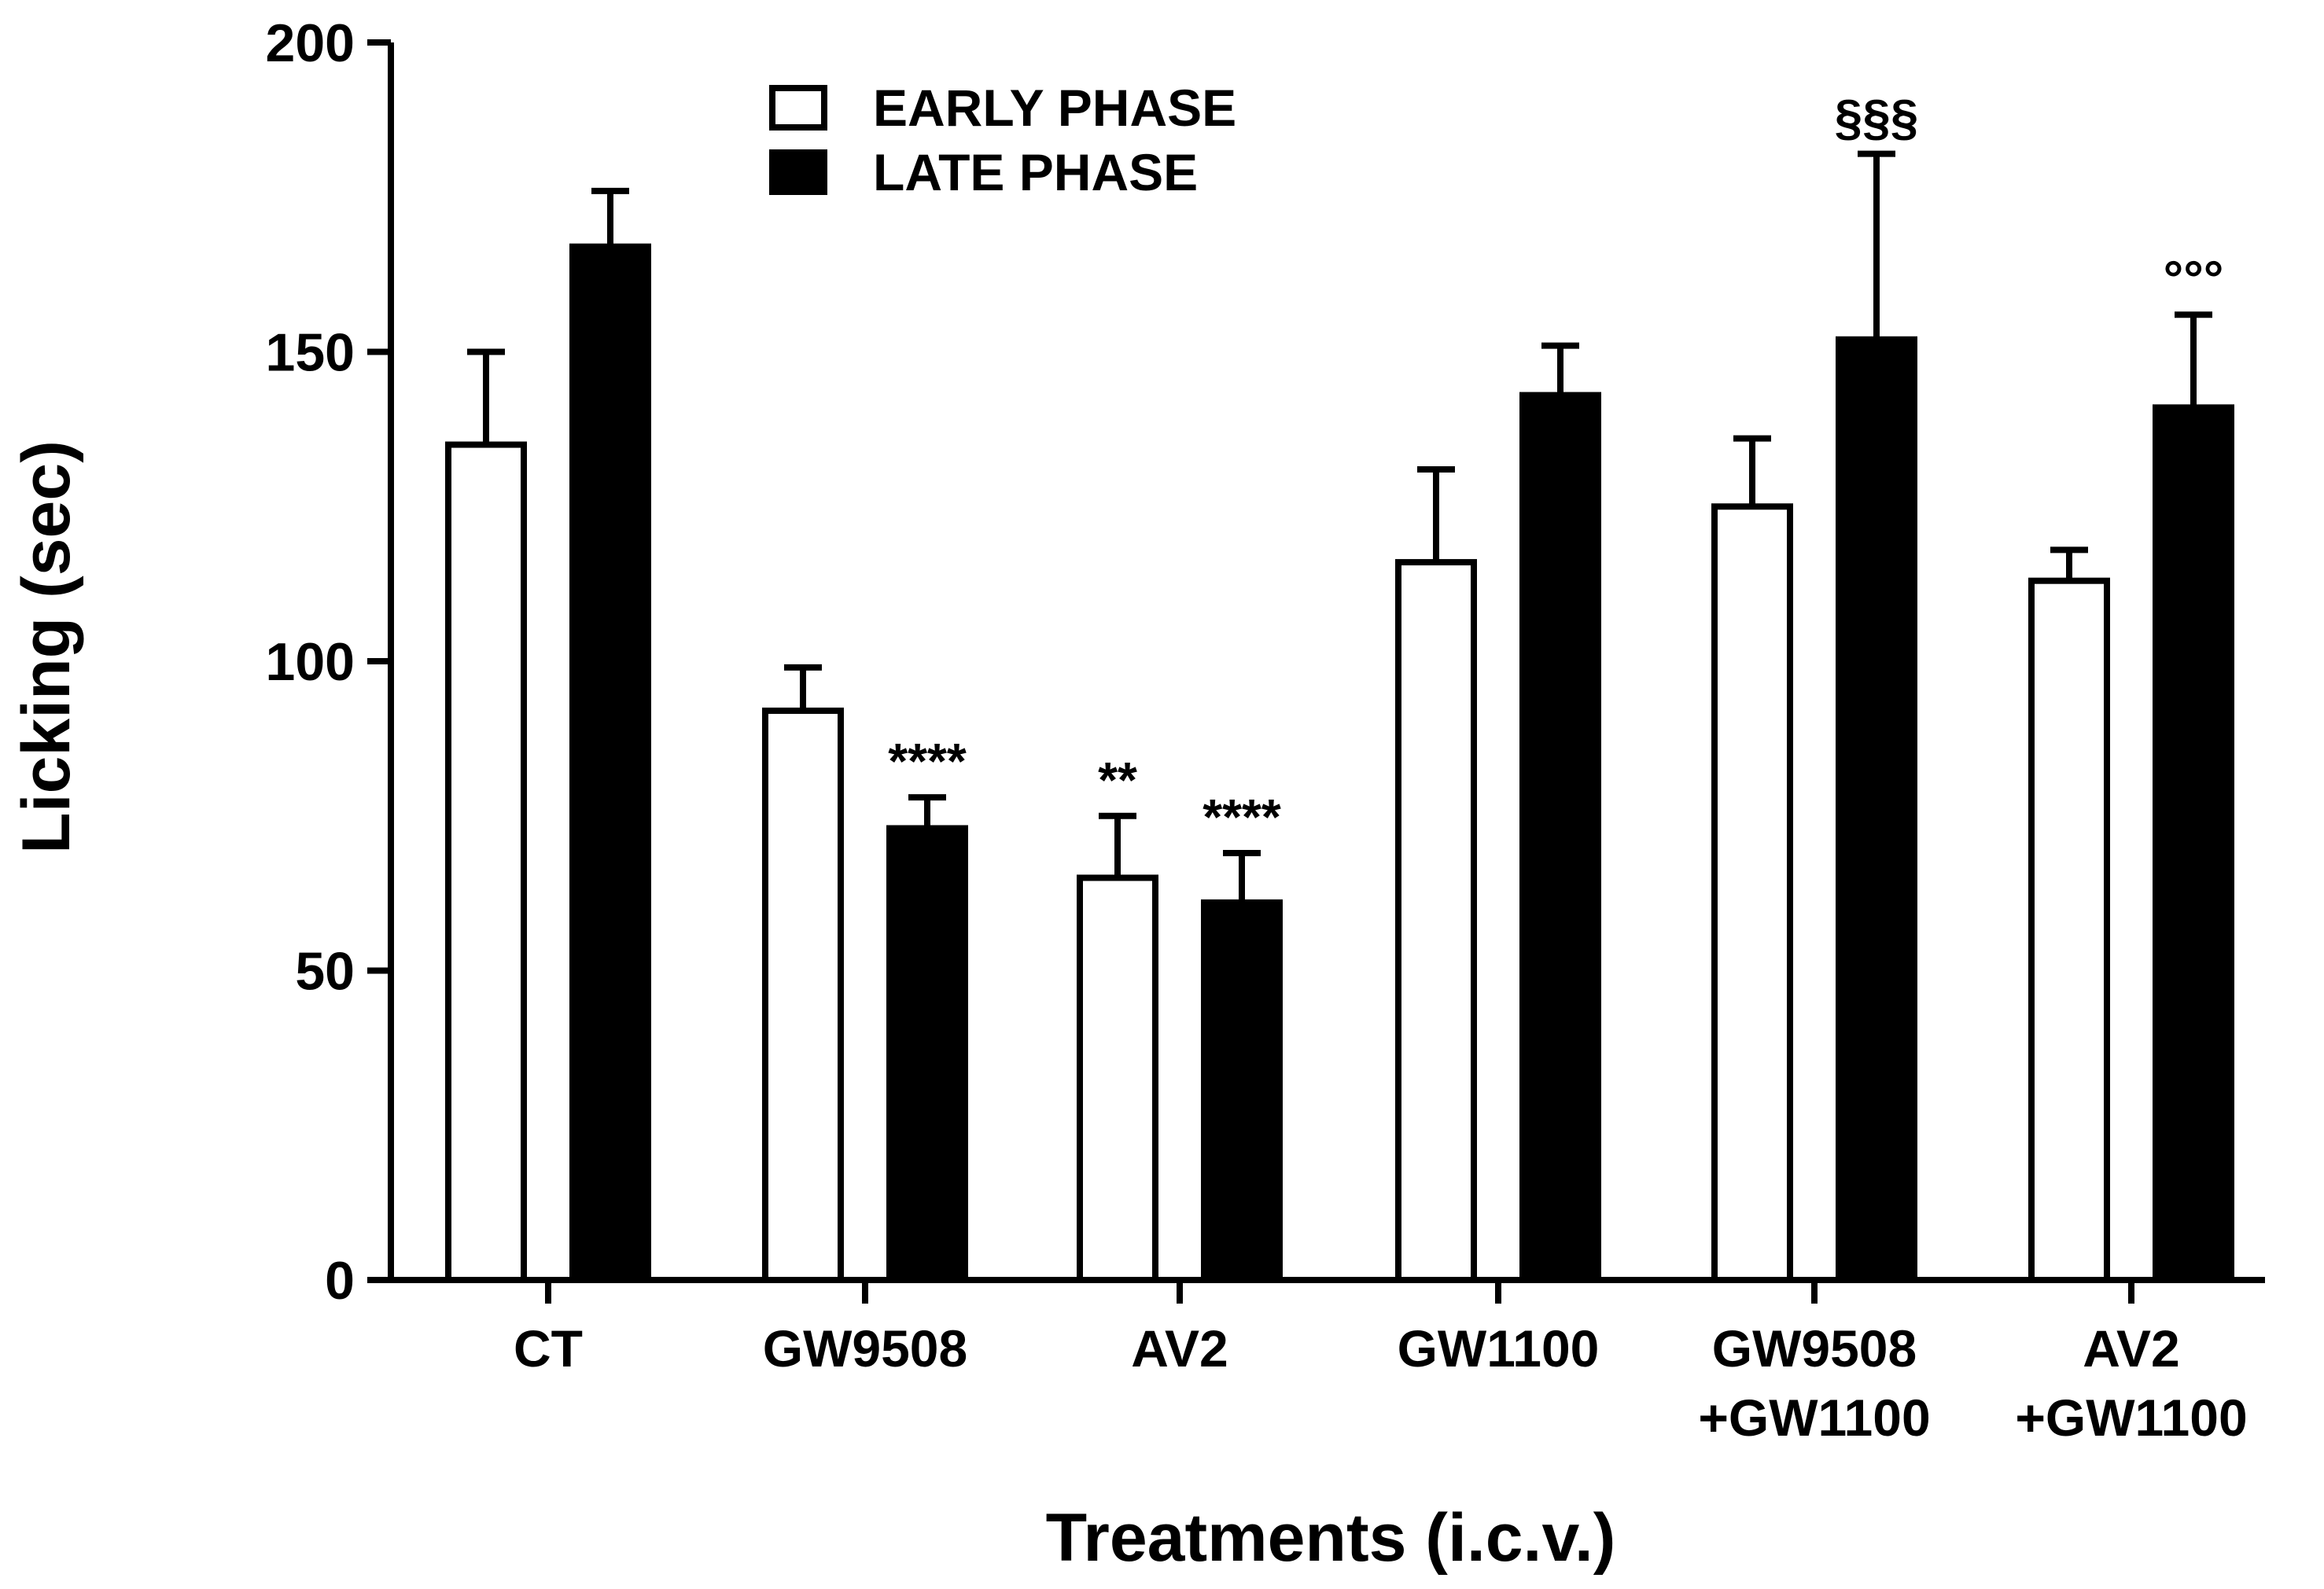 This screenshot has height=1589, width=2324. I want to click on significance-label: **, so click(1117, 780).